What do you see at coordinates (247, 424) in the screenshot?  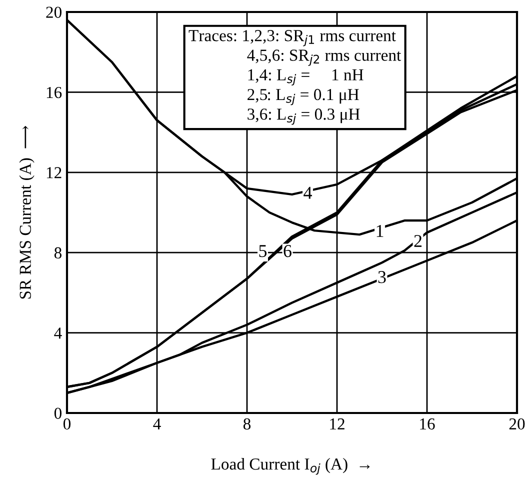 I see `x-tick-label: 8` at bounding box center [247, 424].